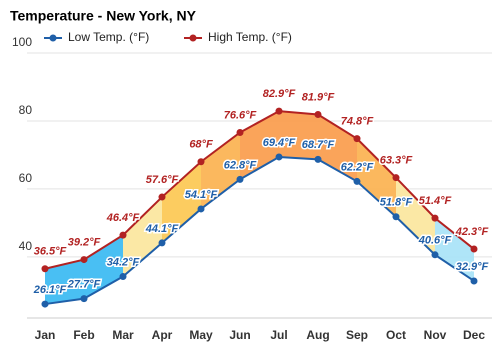 This screenshot has width=500, height=355. I want to click on y-tick-label: 60, so click(26, 178).